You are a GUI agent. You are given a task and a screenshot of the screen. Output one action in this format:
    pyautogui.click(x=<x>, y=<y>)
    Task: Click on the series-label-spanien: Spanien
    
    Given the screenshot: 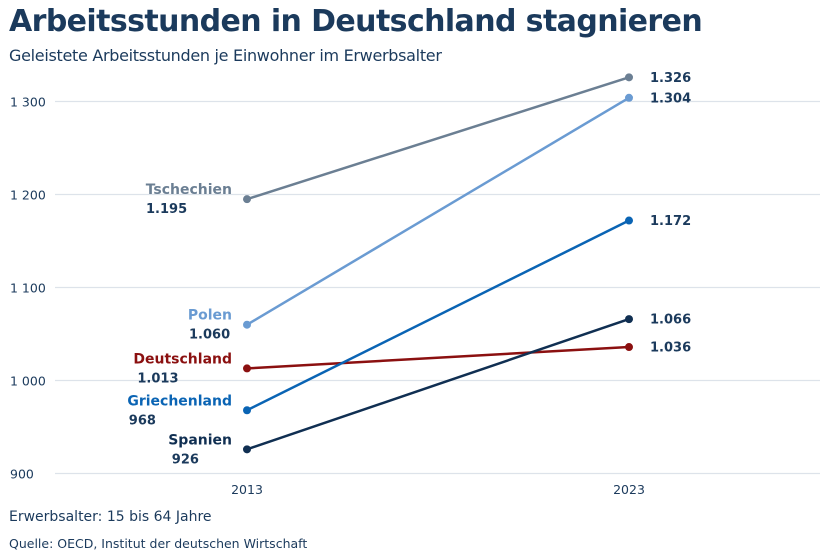 What is the action you would take?
    pyautogui.click(x=200, y=440)
    